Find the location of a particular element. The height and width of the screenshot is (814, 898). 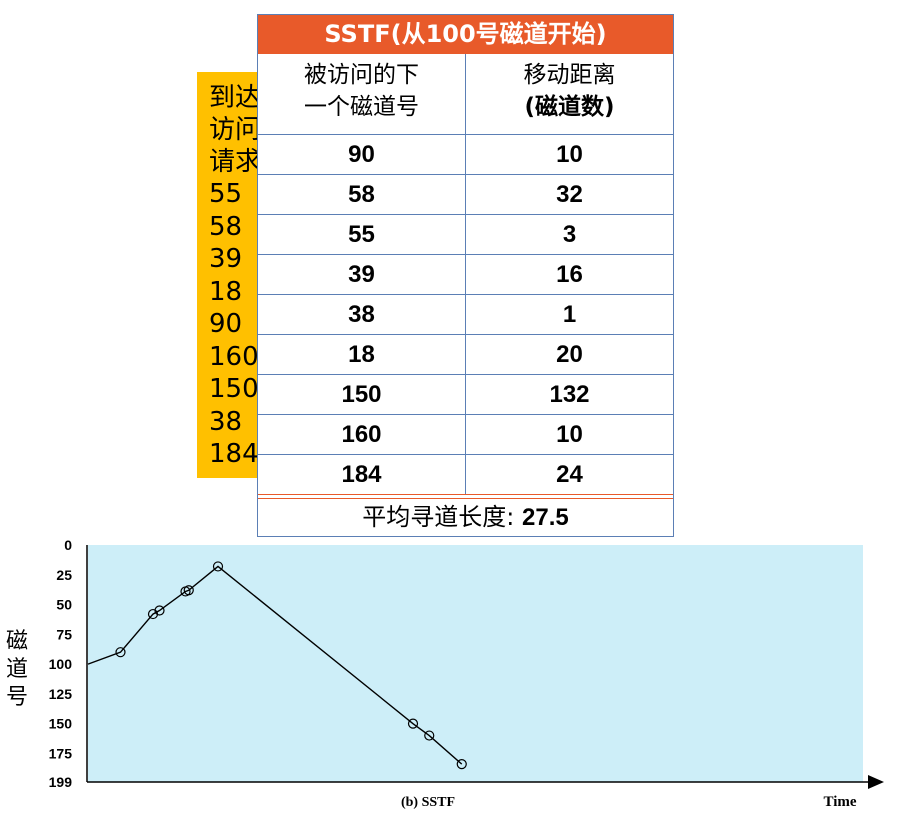

seek-path-line is located at coordinates (275, 665).